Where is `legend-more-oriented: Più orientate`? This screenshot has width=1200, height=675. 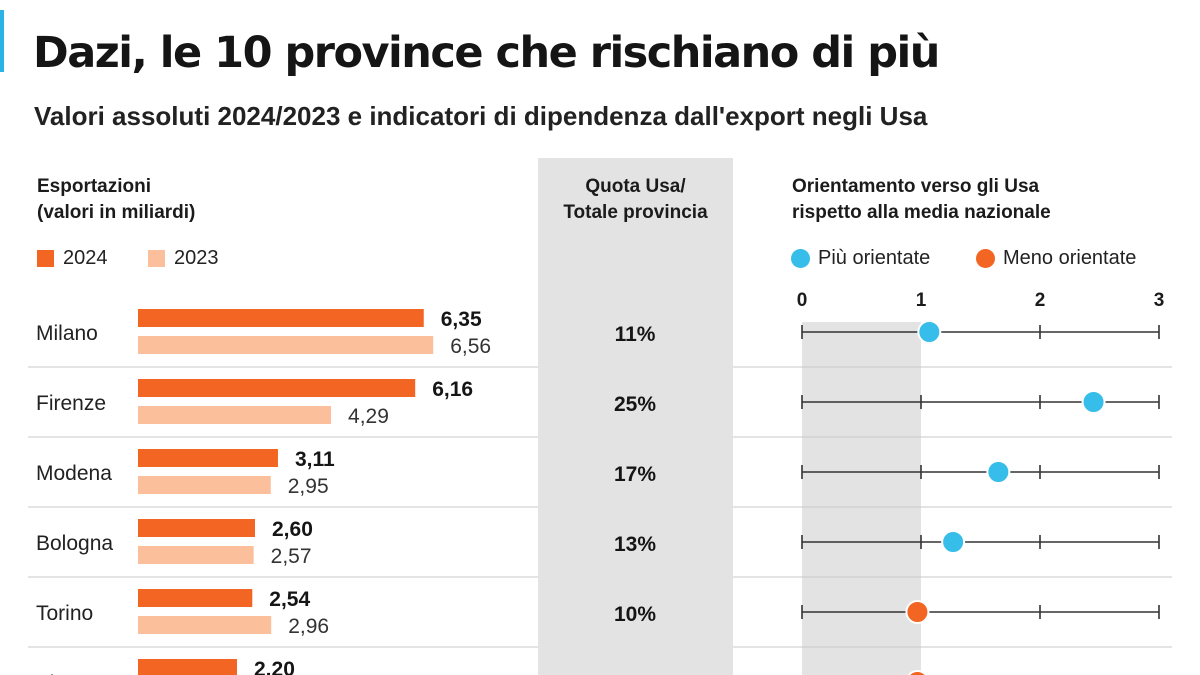 legend-more-oriented: Più orientate is located at coordinates (860, 258).